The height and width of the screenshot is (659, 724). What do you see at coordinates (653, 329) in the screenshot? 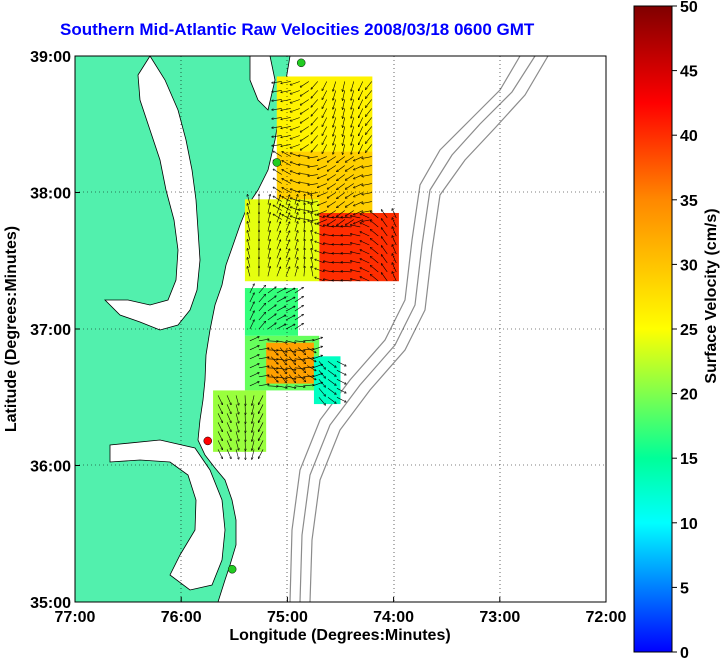
I see `colorbar` at bounding box center [653, 329].